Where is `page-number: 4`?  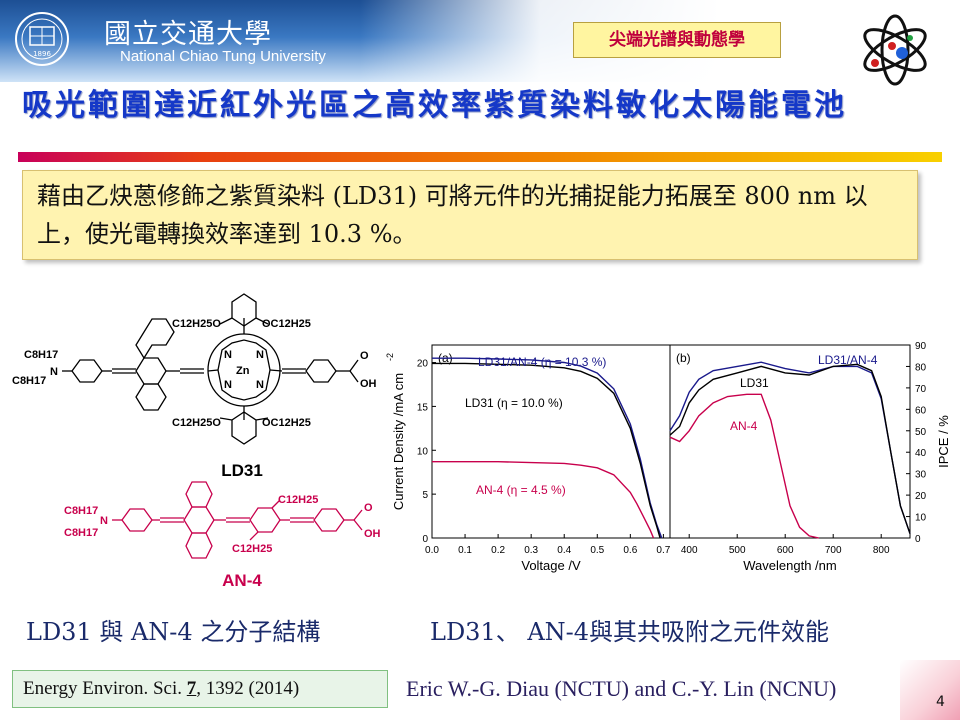 page-number: 4 is located at coordinates (940, 702).